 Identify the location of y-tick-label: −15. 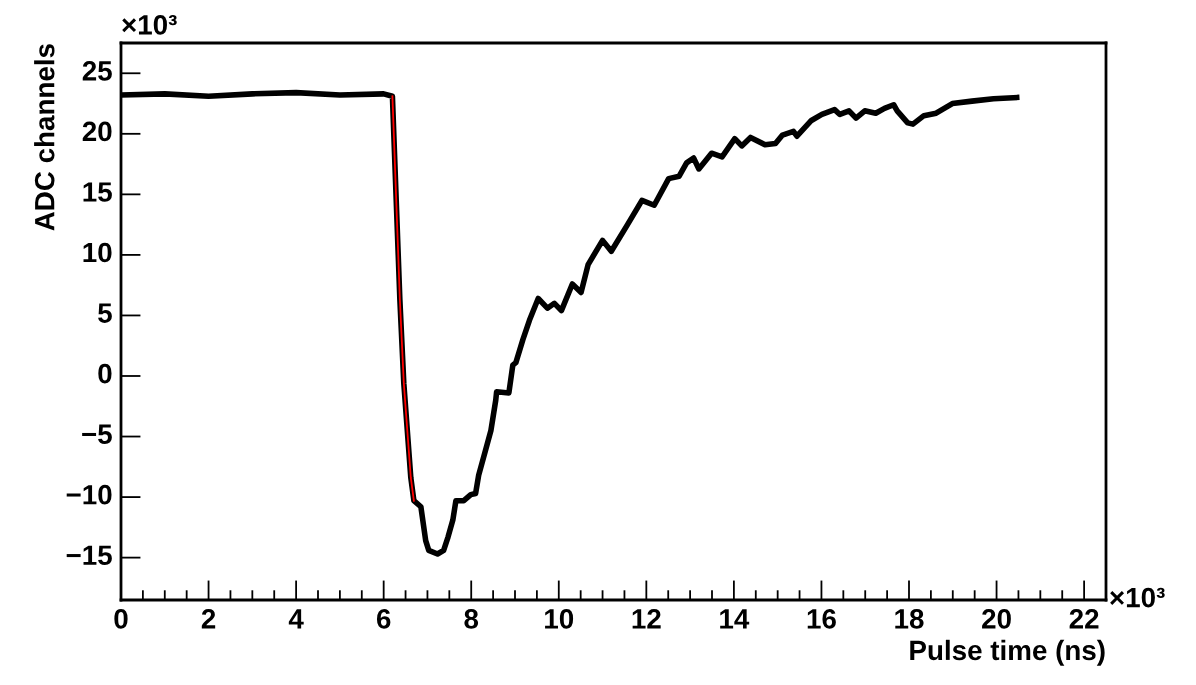
(89, 555).